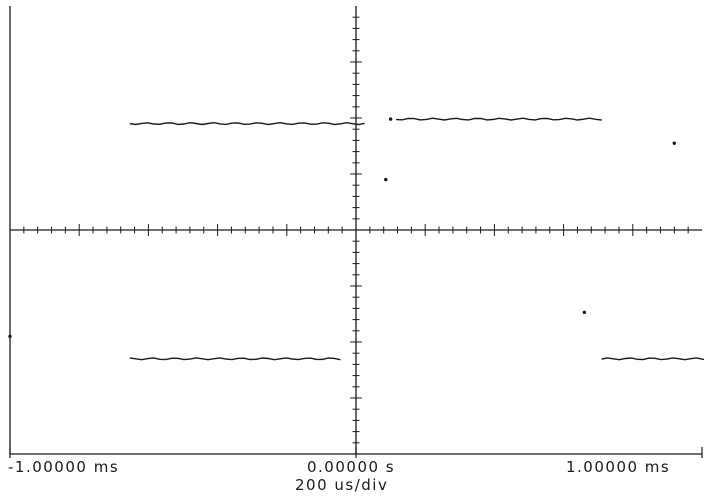 This screenshot has width=704, height=498. Describe the element at coordinates (63, 467) in the screenshot. I see `x-tick-label-left: -1.00000 ms` at that location.